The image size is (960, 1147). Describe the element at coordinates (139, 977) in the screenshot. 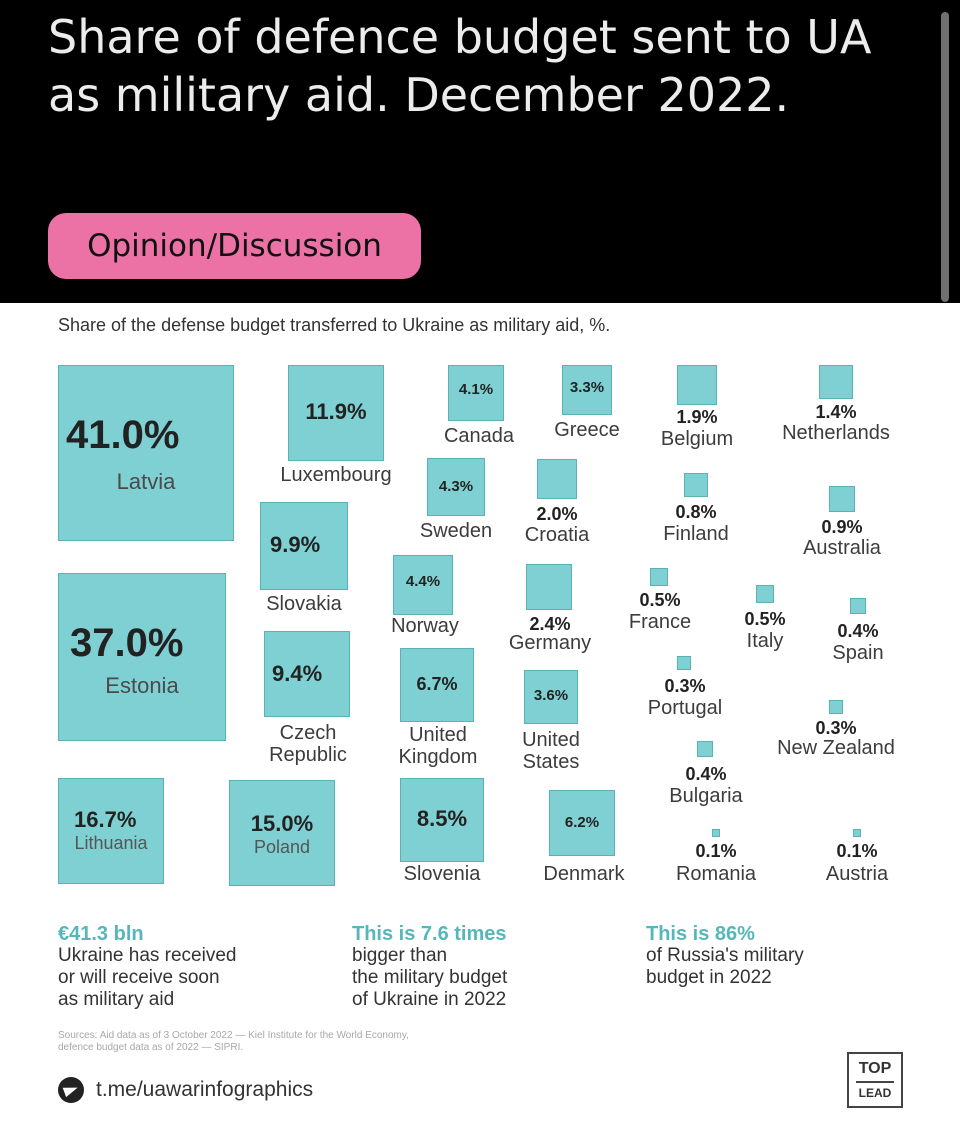

I see `fact-line: or will receive soon` at that location.